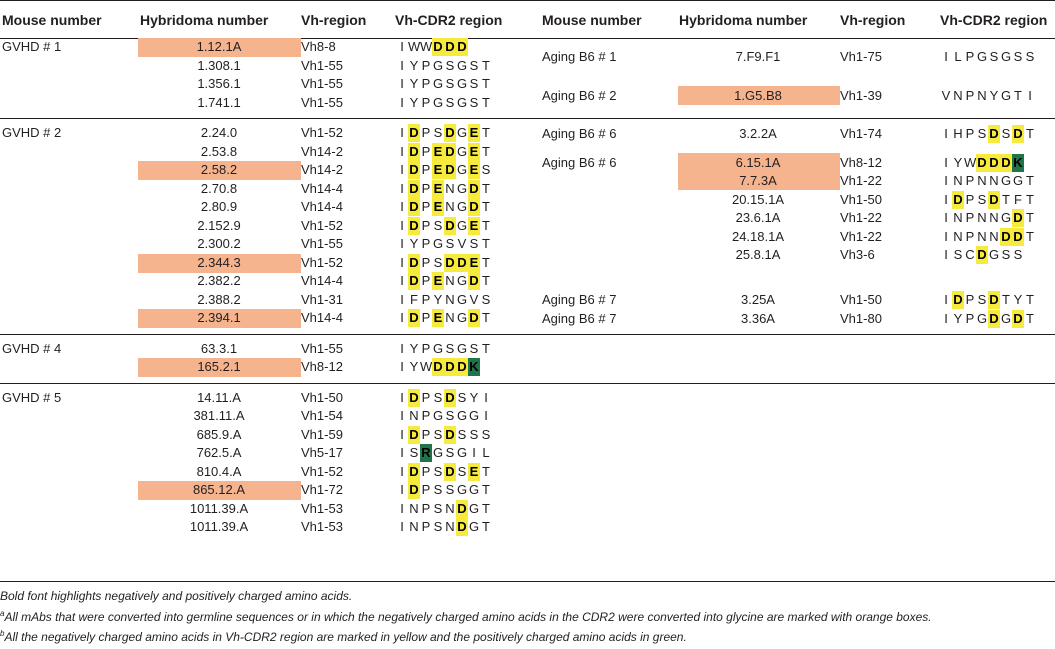 This screenshot has width=1055, height=649. Describe the element at coordinates (219, 434) in the screenshot. I see `hybridoma-number: 685.9.A` at that location.